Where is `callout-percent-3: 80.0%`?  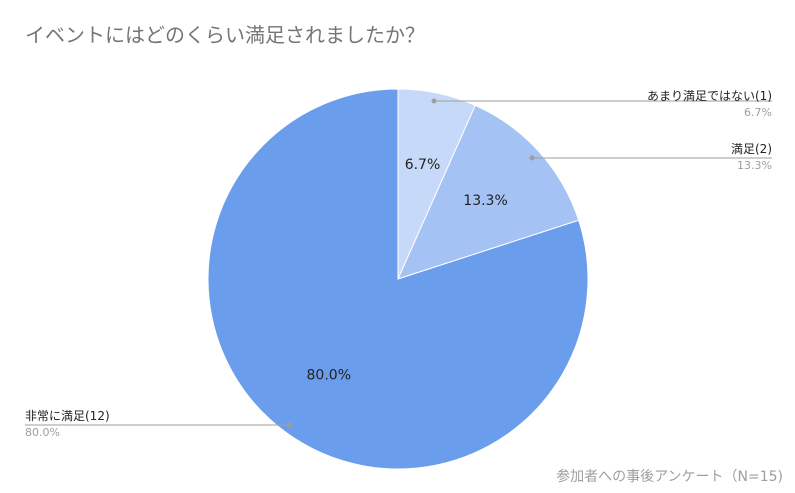 callout-percent-3: 80.0% is located at coordinates (42, 432).